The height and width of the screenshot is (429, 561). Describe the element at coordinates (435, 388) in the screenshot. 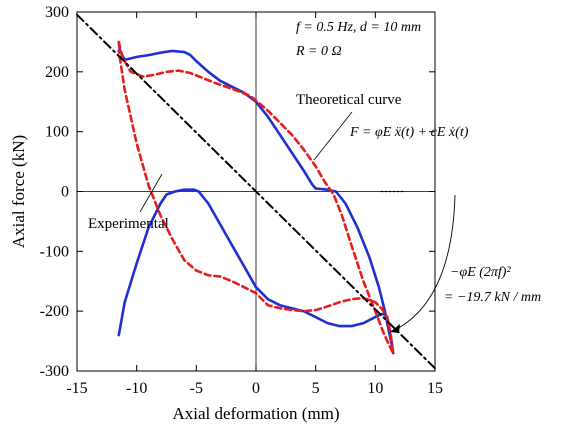

I see `x-tick-label: 15` at that location.